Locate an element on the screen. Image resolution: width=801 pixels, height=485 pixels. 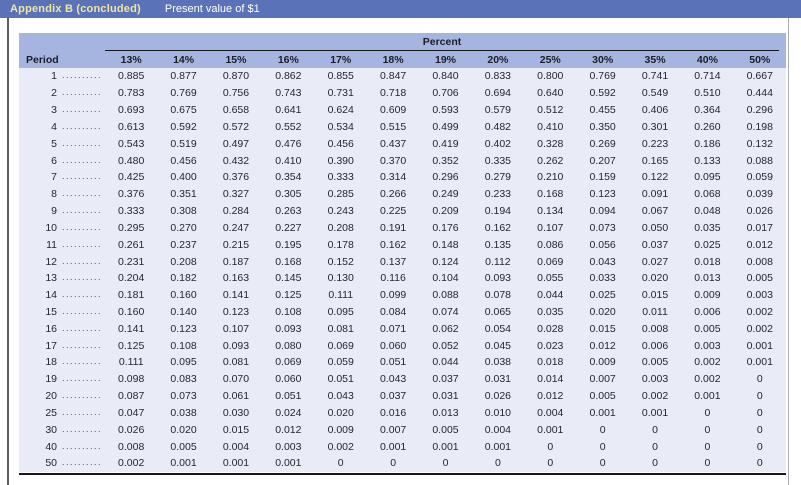
period-number: 13 is located at coordinates (51, 278).